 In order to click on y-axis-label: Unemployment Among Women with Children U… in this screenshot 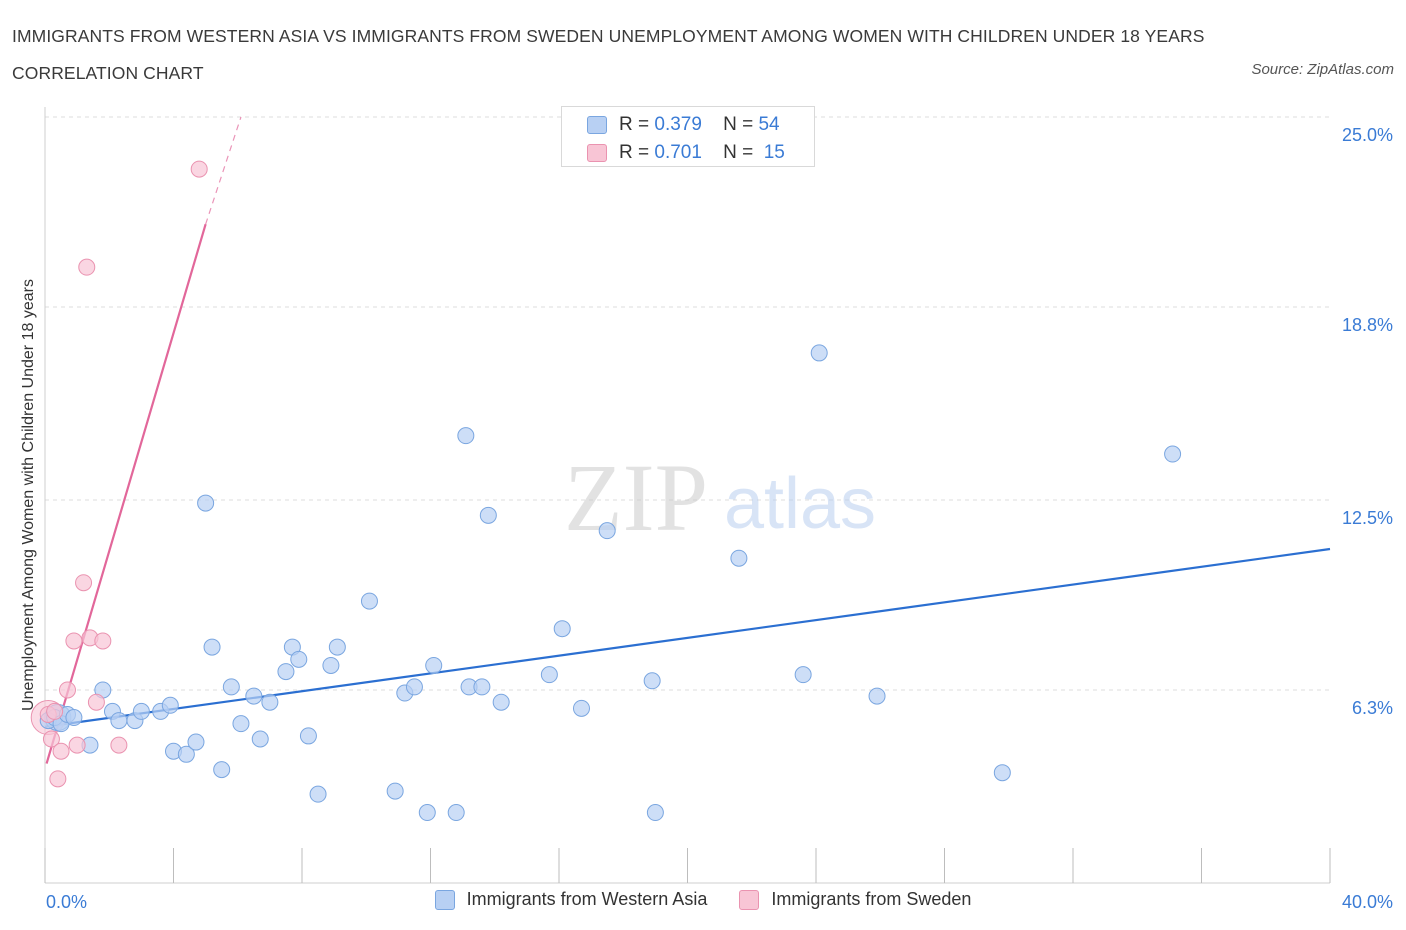, I will do `click(28, 495)`.